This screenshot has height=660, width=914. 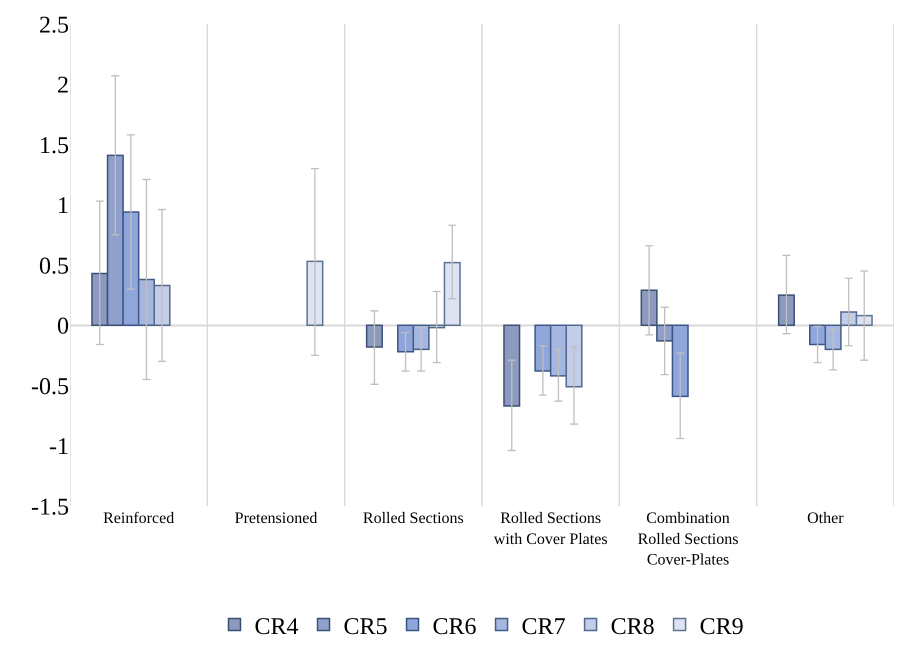 What do you see at coordinates (366, 627) in the screenshot?
I see `legend-label: CR5` at bounding box center [366, 627].